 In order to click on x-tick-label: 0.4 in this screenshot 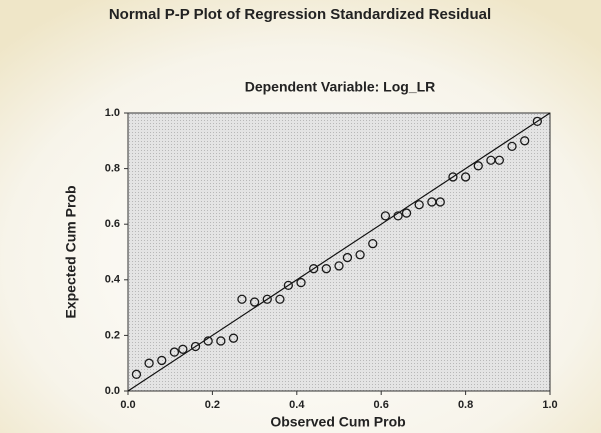, I will do `click(297, 405)`.